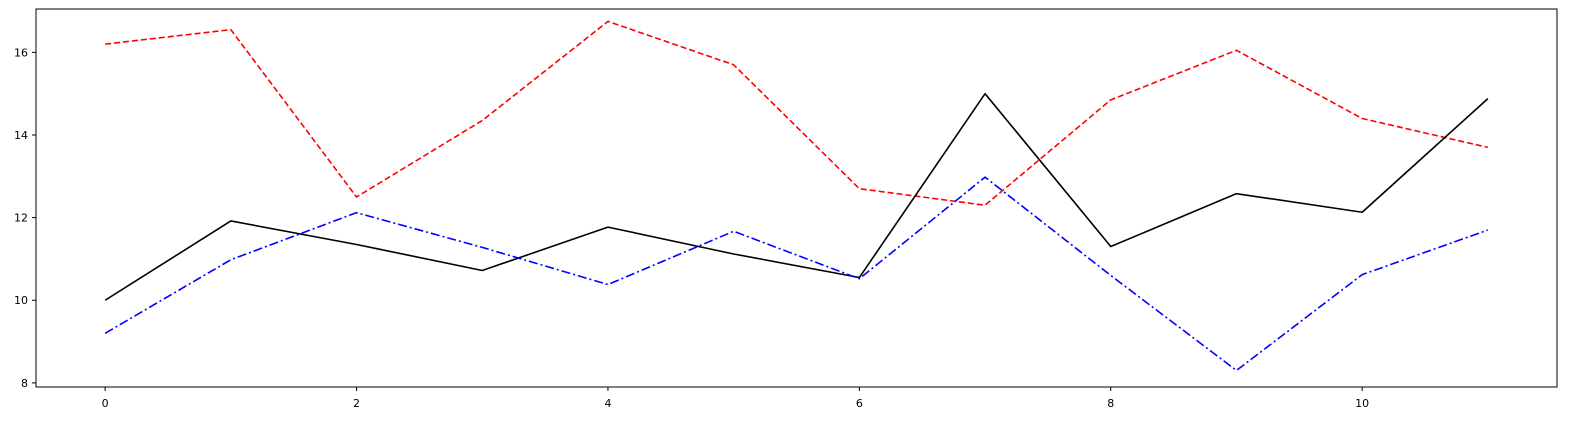 This screenshot has width=1593, height=426. I want to click on y-tick-label: 16, so click(21, 52).